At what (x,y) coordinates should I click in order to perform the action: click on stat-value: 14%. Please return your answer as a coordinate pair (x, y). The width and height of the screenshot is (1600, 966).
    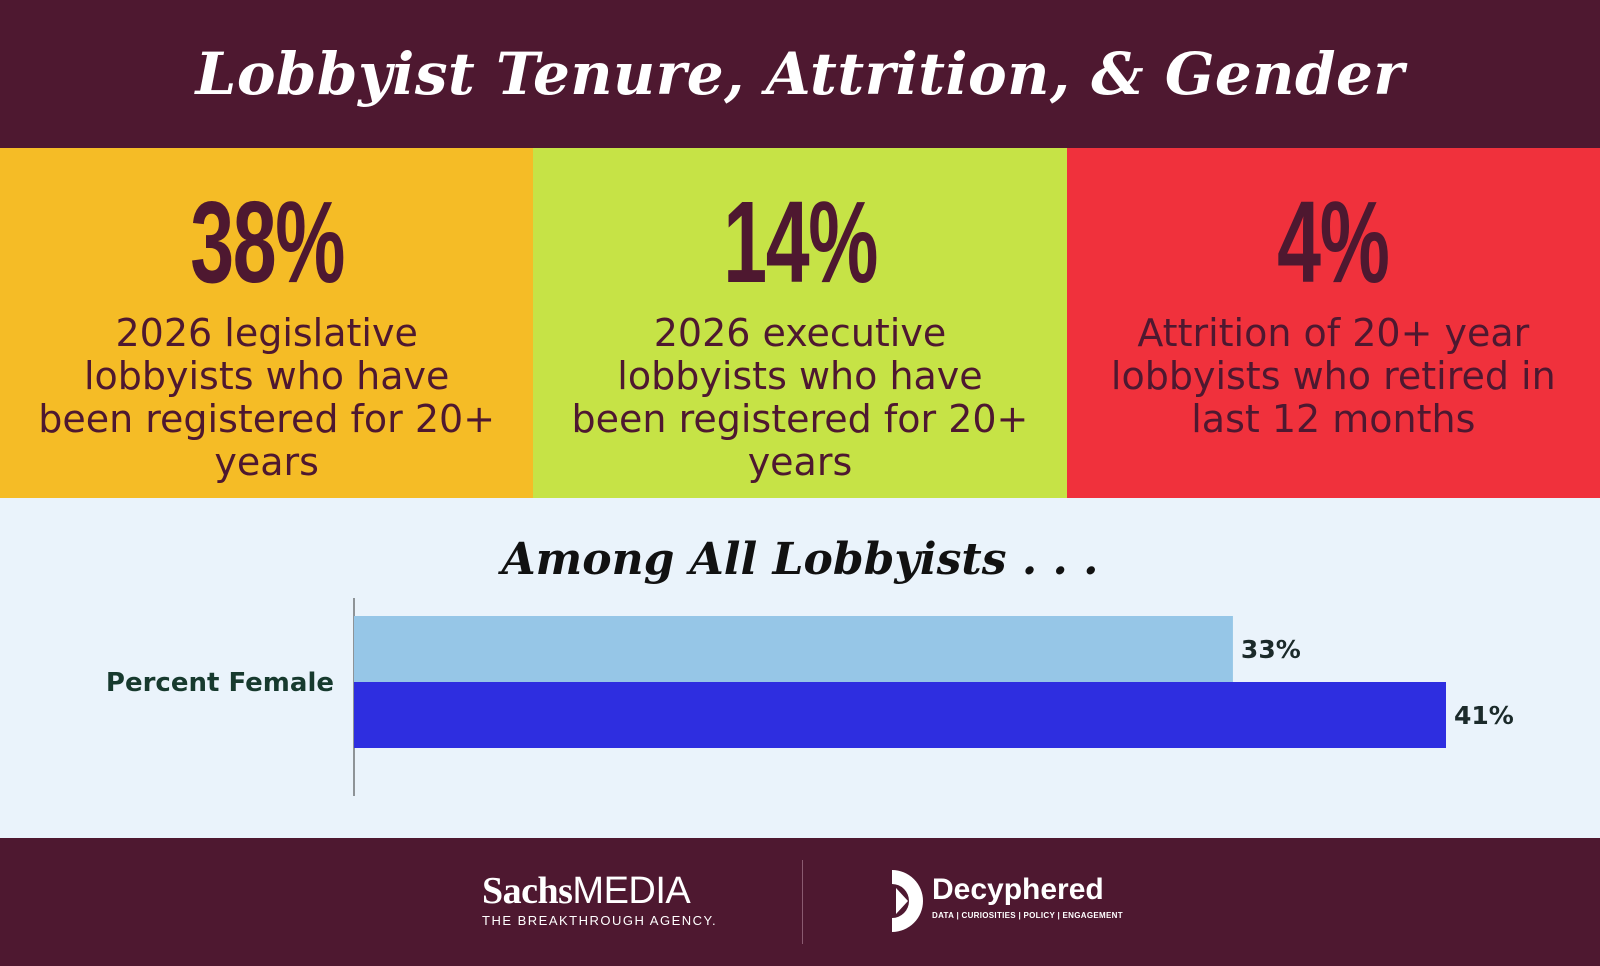
    Looking at the image, I should click on (800, 242).